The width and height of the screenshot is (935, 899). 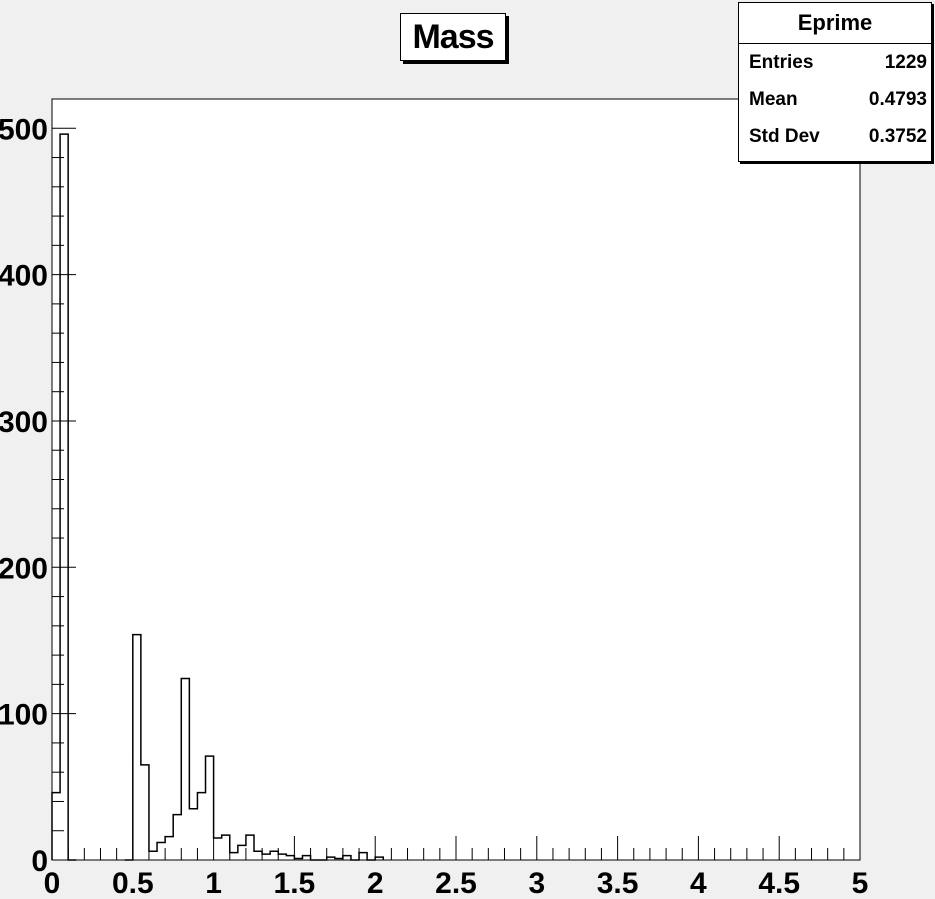 What do you see at coordinates (24, 422) in the screenshot?
I see `y-tick-label: 300` at bounding box center [24, 422].